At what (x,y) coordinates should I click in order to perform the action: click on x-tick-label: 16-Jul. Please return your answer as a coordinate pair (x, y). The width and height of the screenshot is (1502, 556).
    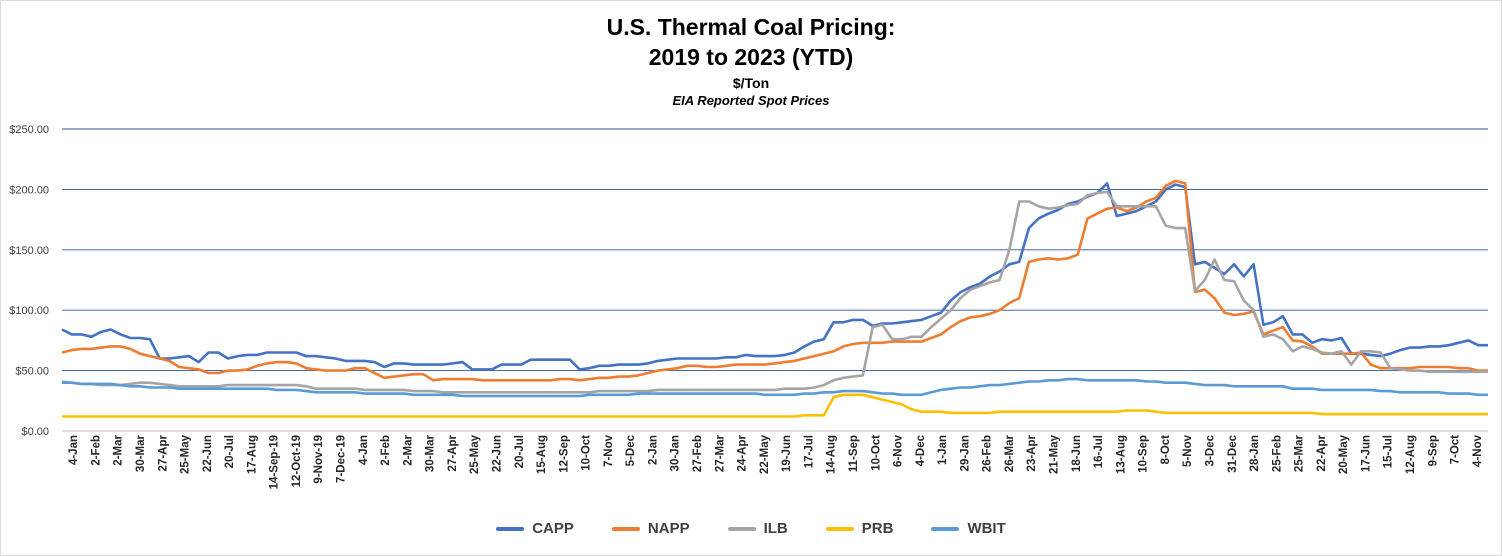
    Looking at the image, I should click on (1099, 451).